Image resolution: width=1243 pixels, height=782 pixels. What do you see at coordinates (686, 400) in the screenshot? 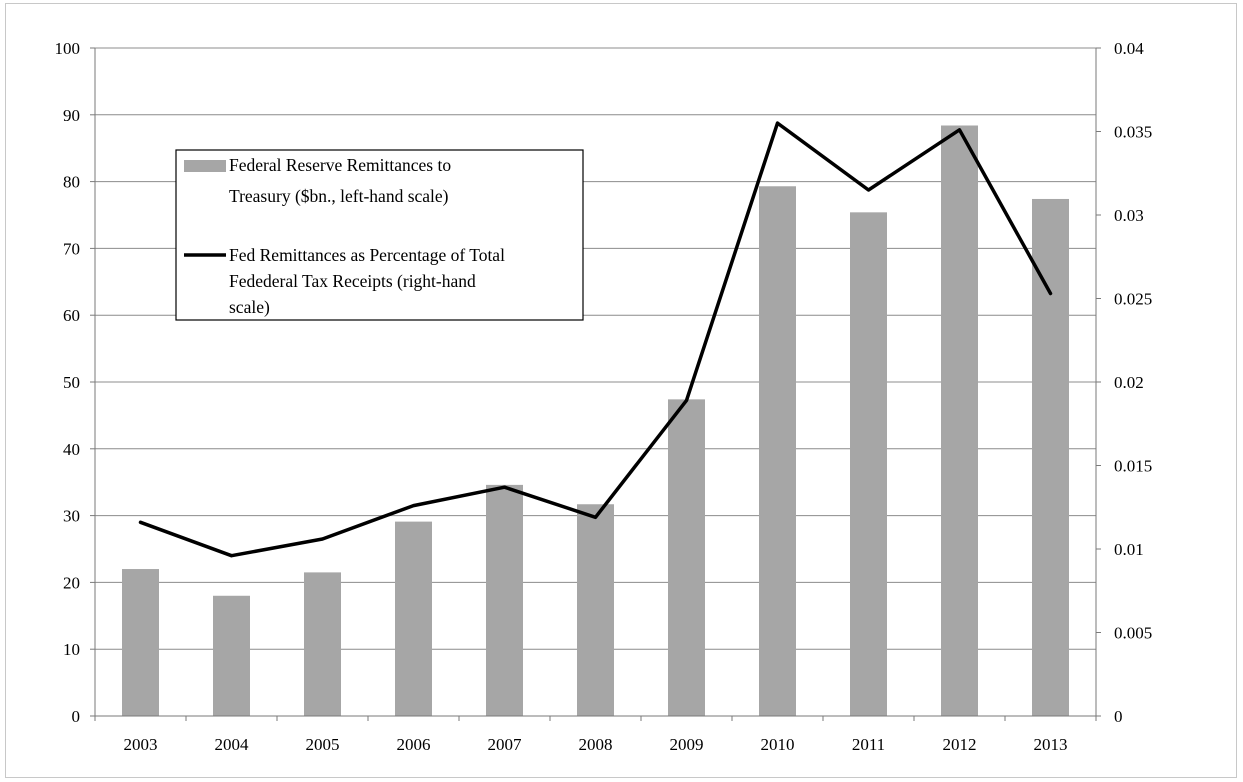
I see `line-point-2009` at bounding box center [686, 400].